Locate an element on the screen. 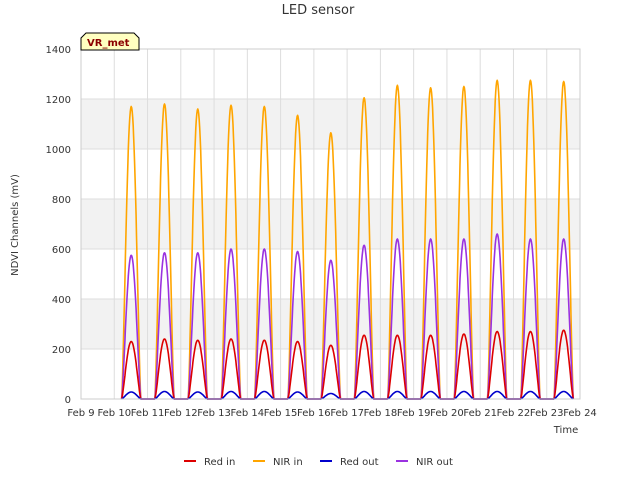 The width and height of the screenshot is (640, 480). y-tick-label: 400 is located at coordinates (61, 300).